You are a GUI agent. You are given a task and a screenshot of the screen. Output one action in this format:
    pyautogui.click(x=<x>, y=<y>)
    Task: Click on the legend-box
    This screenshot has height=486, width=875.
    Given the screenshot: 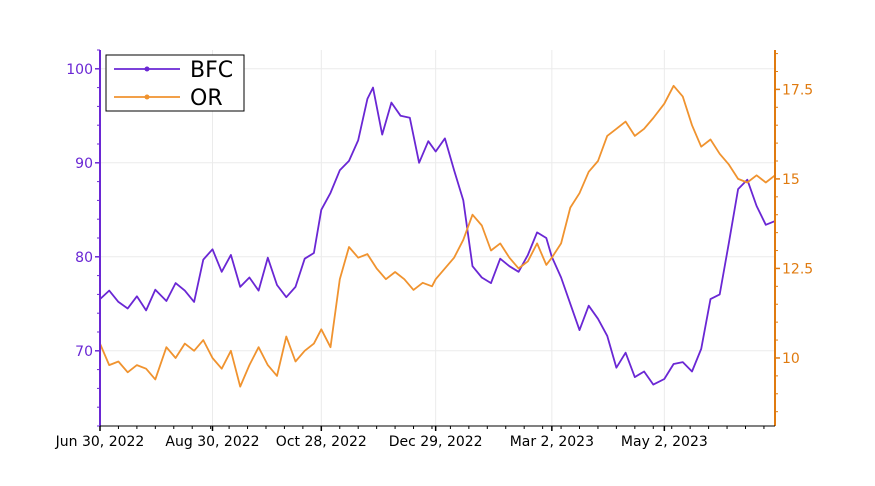 What is the action you would take?
    pyautogui.click(x=175, y=83)
    